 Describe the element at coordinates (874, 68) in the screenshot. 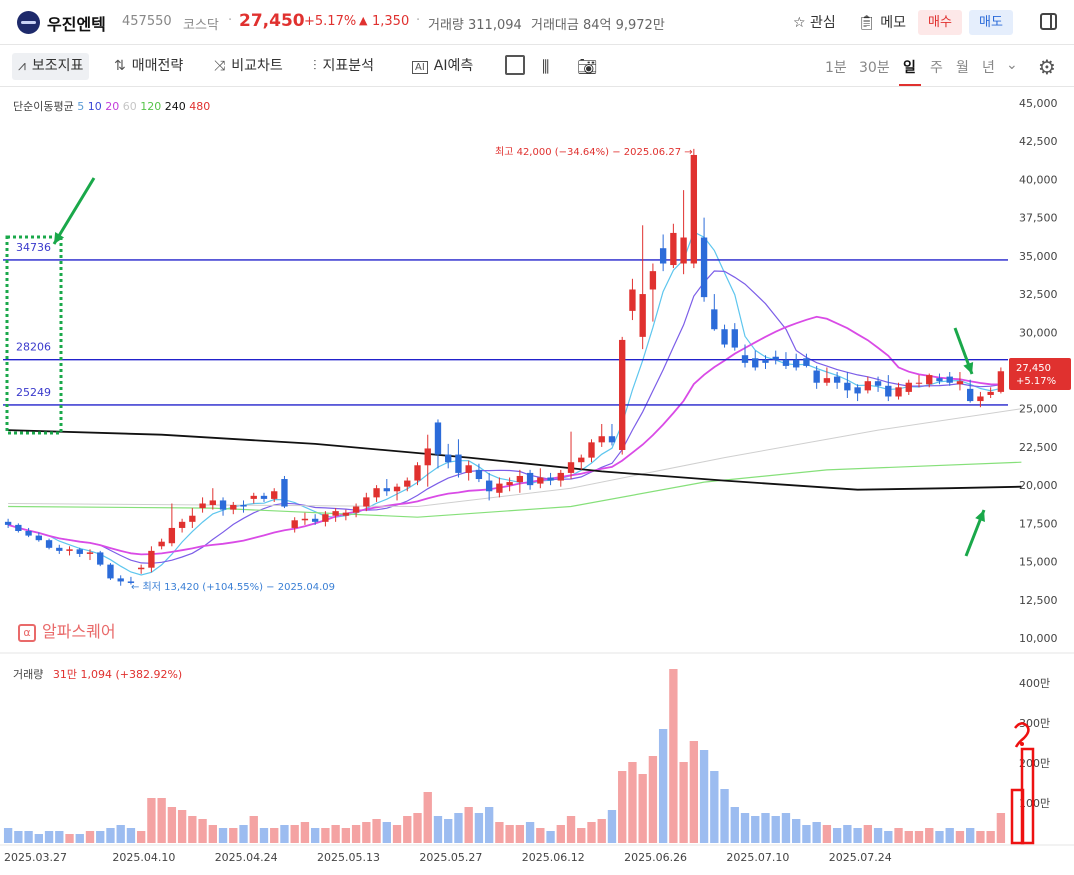

I see `timeframe-30m: 30분` at that location.